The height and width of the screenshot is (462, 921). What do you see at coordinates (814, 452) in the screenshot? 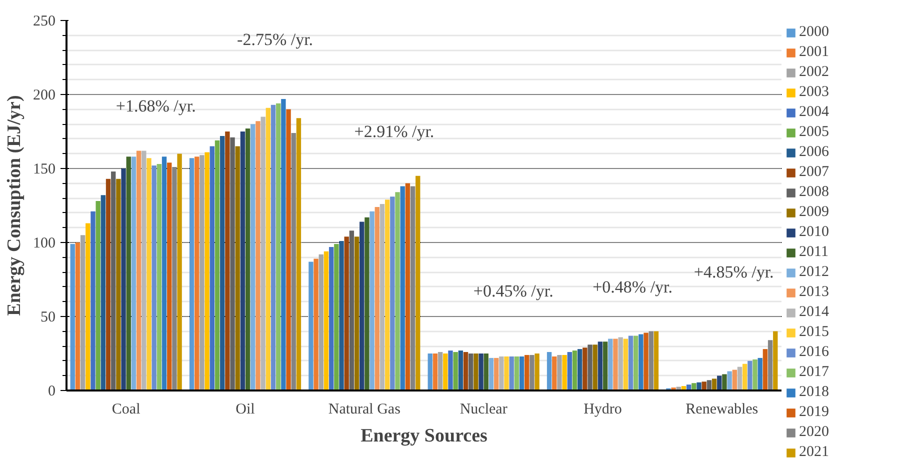
I see `legend-label: 2021` at bounding box center [814, 452].